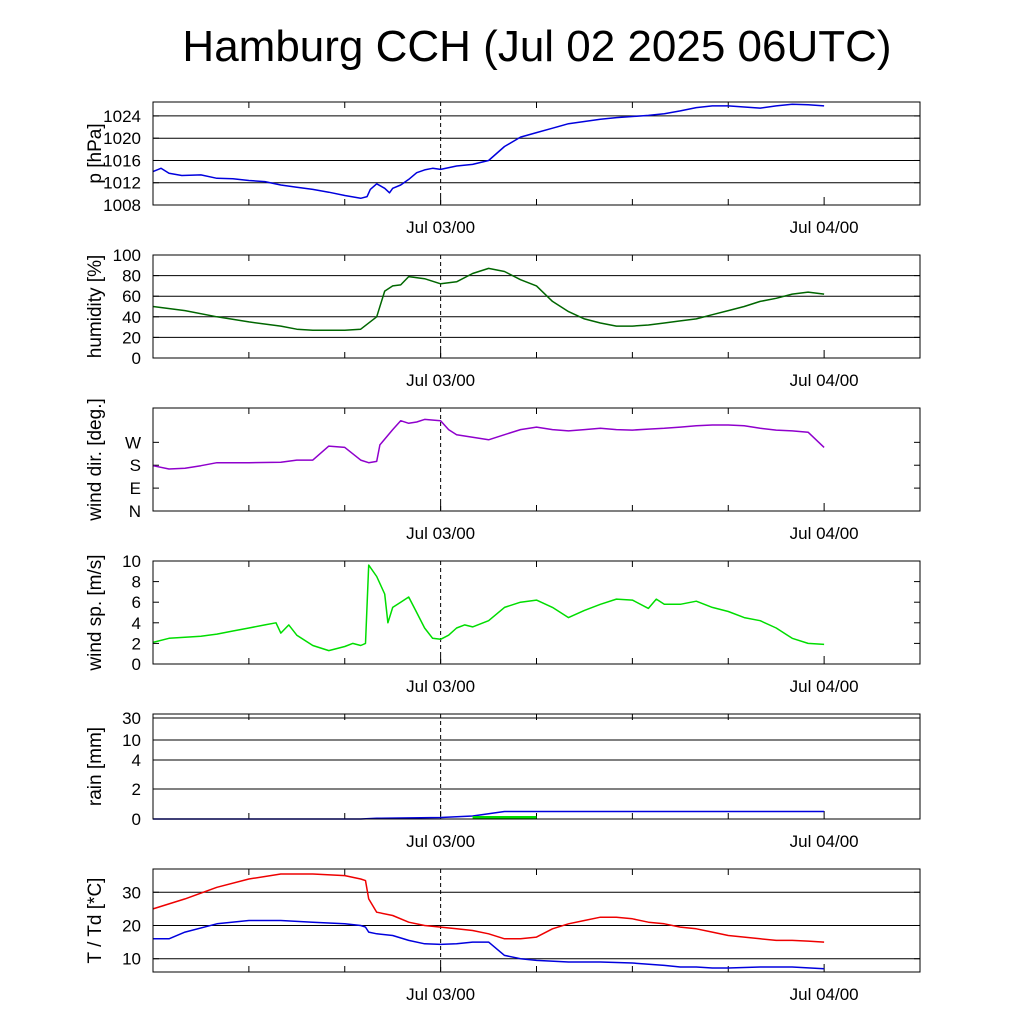 This screenshot has height=1024, width=1024. What do you see at coordinates (95, 766) in the screenshot?
I see `y-axis-label: rain [mm]` at bounding box center [95, 766].